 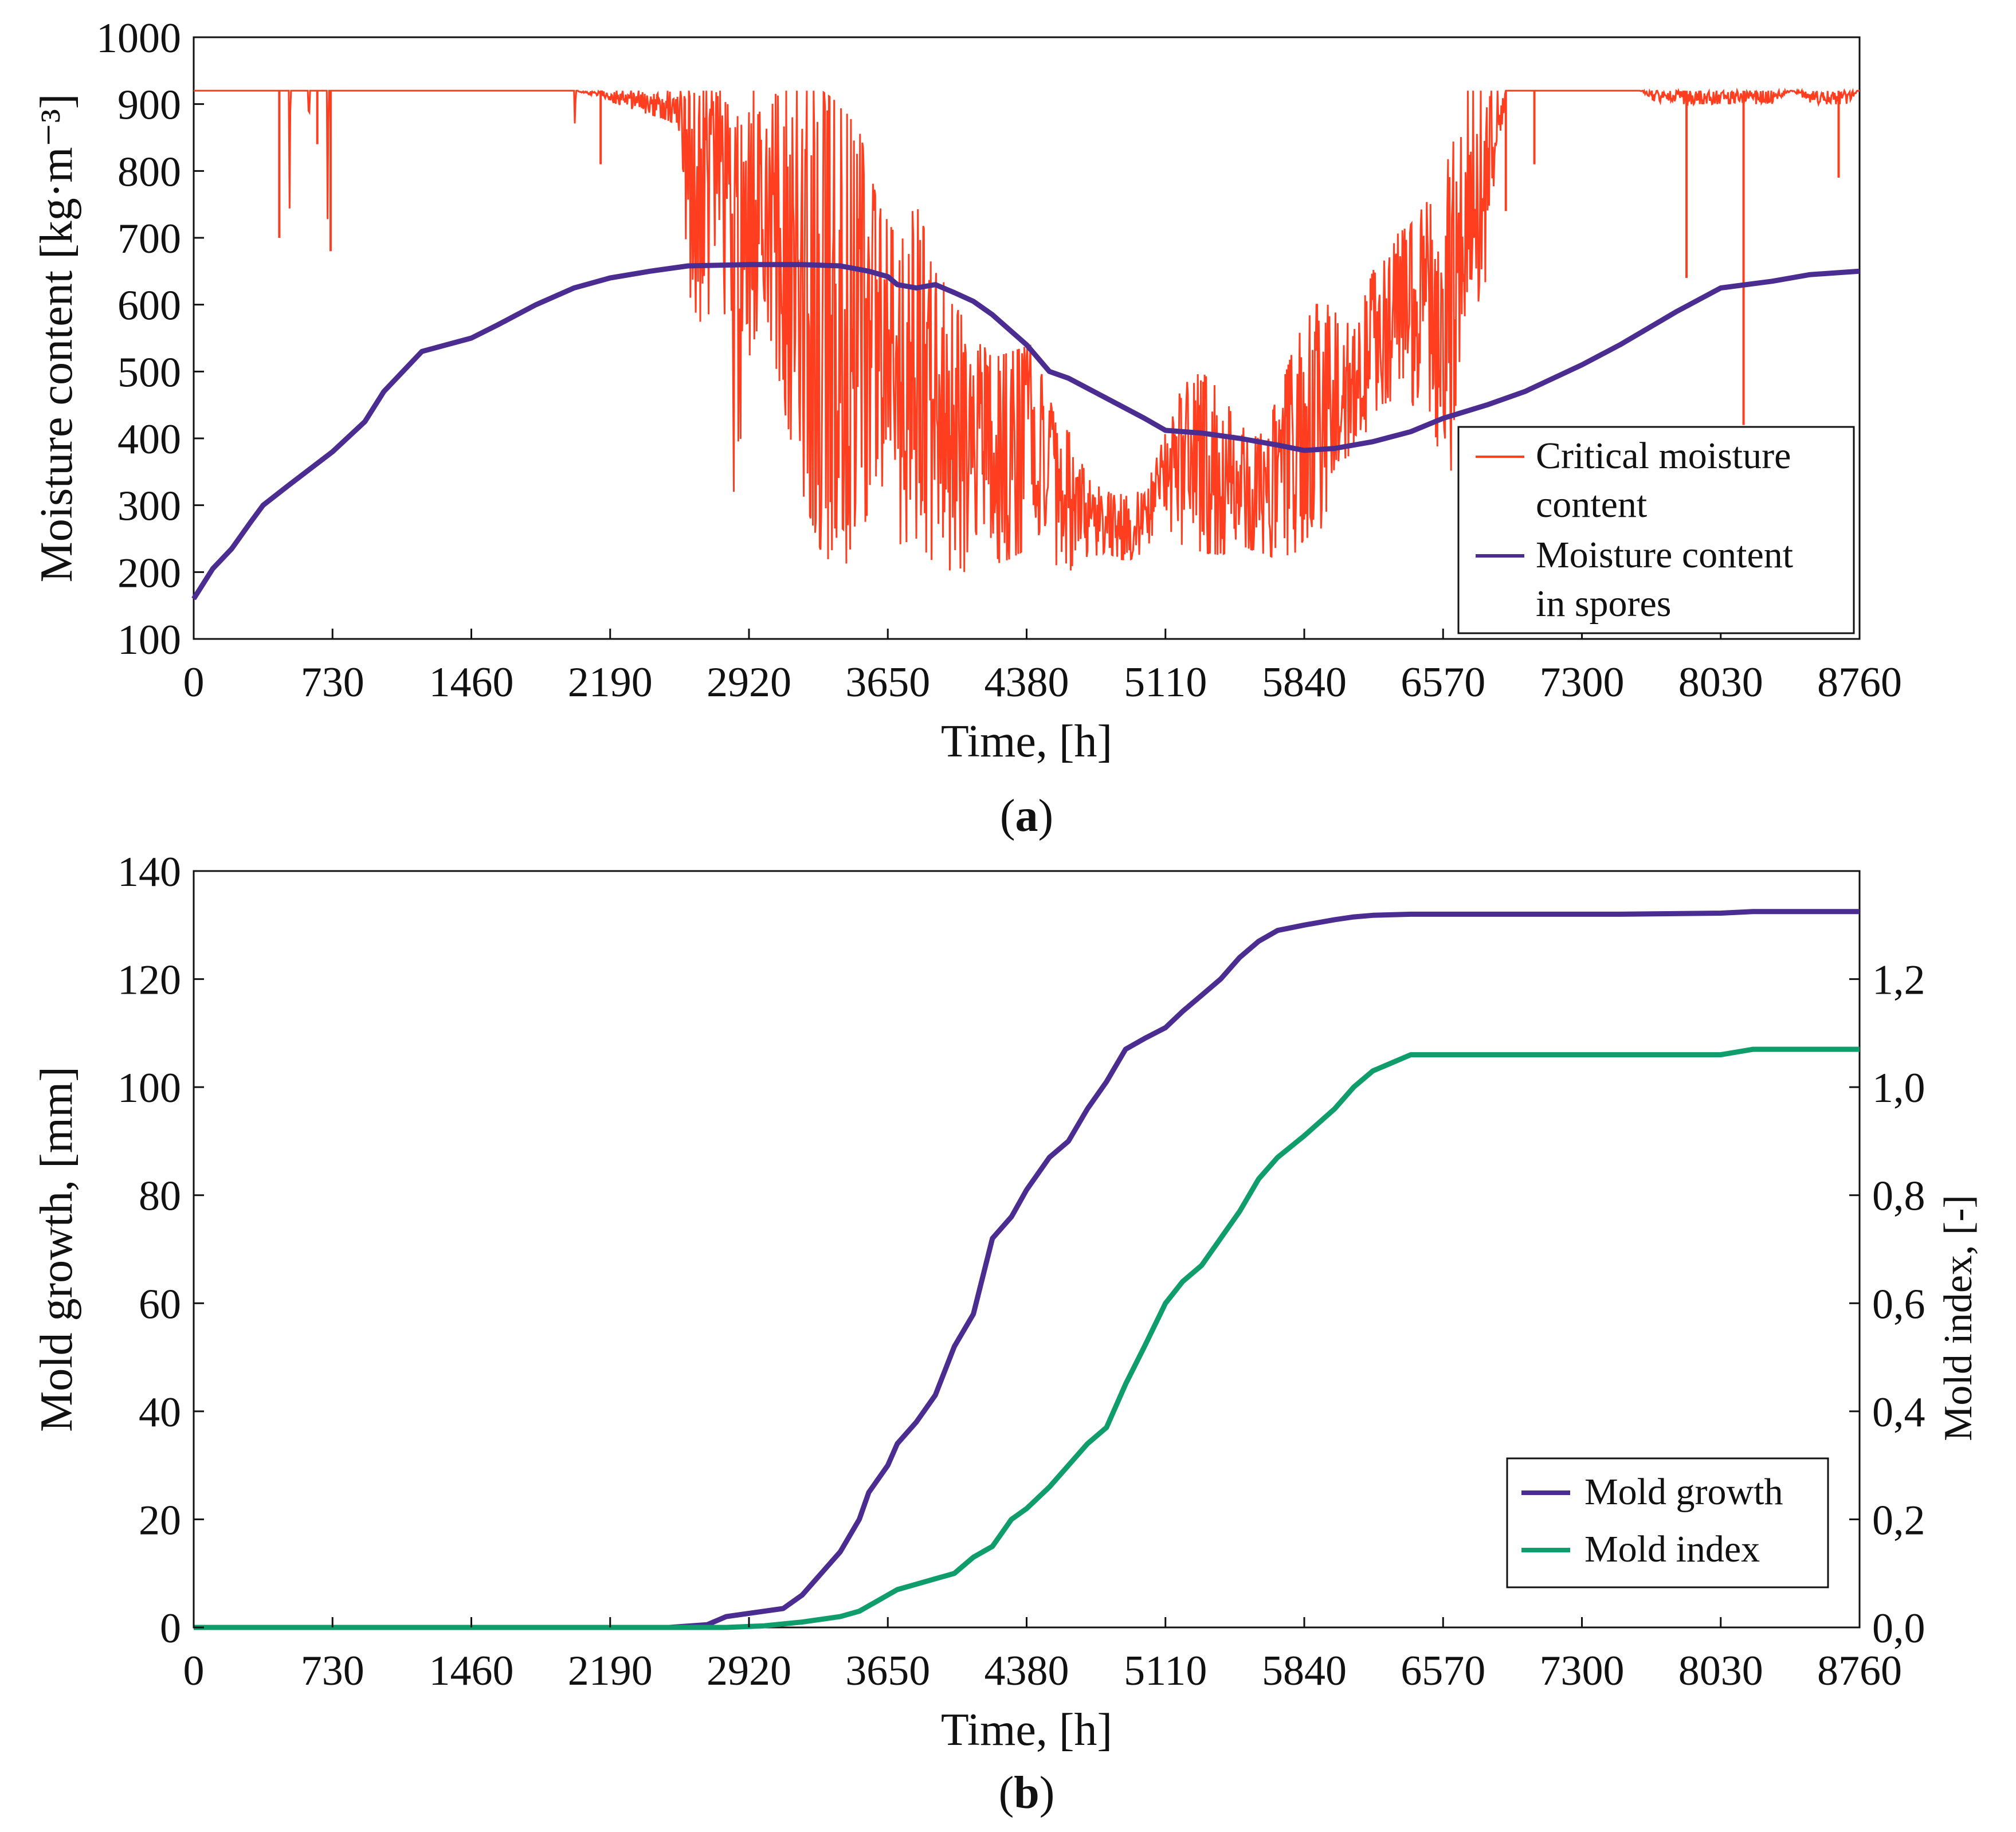 What do you see at coordinates (1898, 1088) in the screenshot?
I see `y2-tick-label: 1,0` at bounding box center [1898, 1088].